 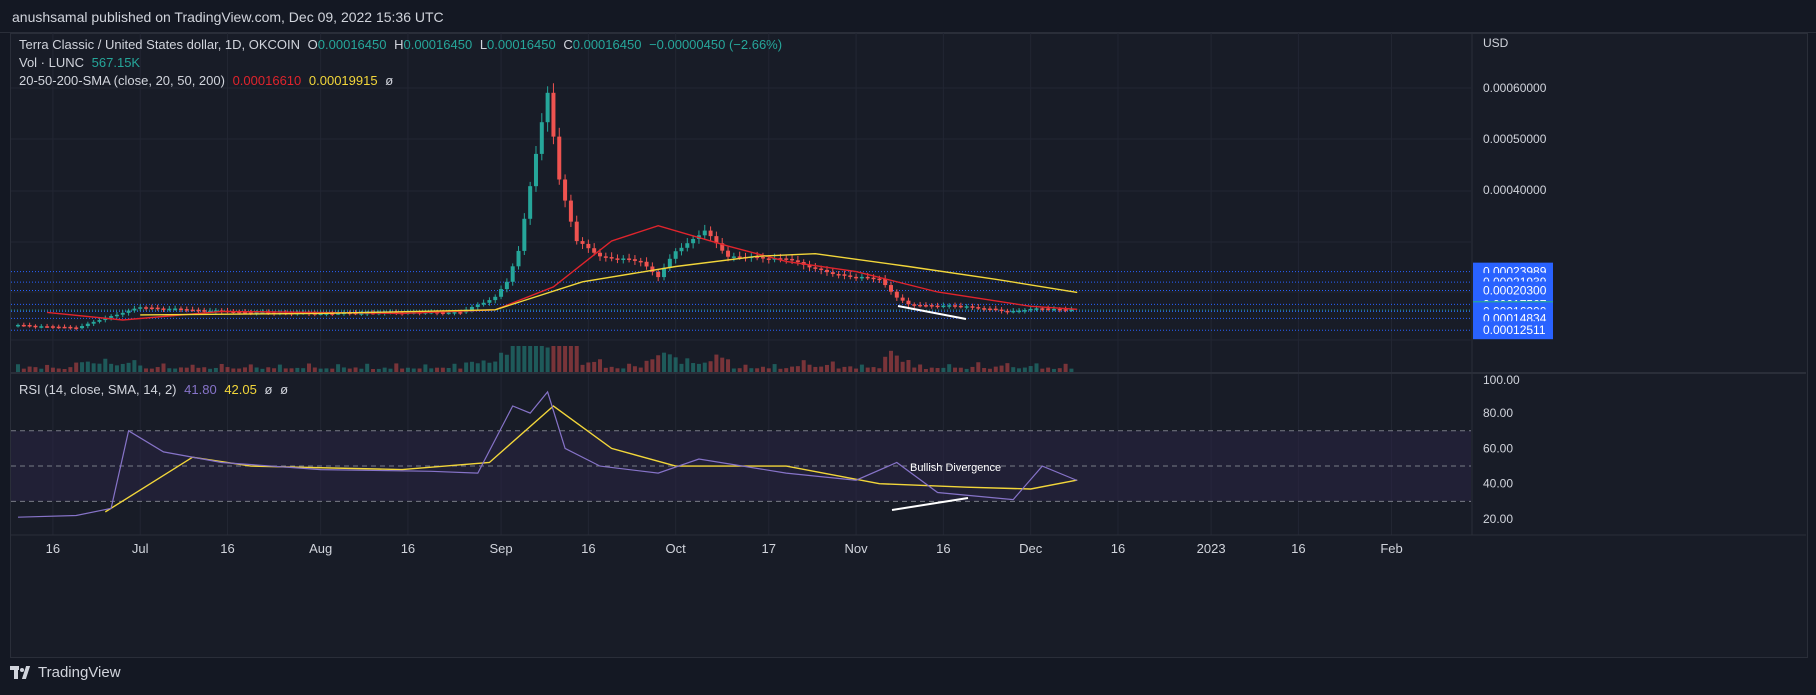 I want to click on time-tick-label: 16, so click(x=408, y=548).